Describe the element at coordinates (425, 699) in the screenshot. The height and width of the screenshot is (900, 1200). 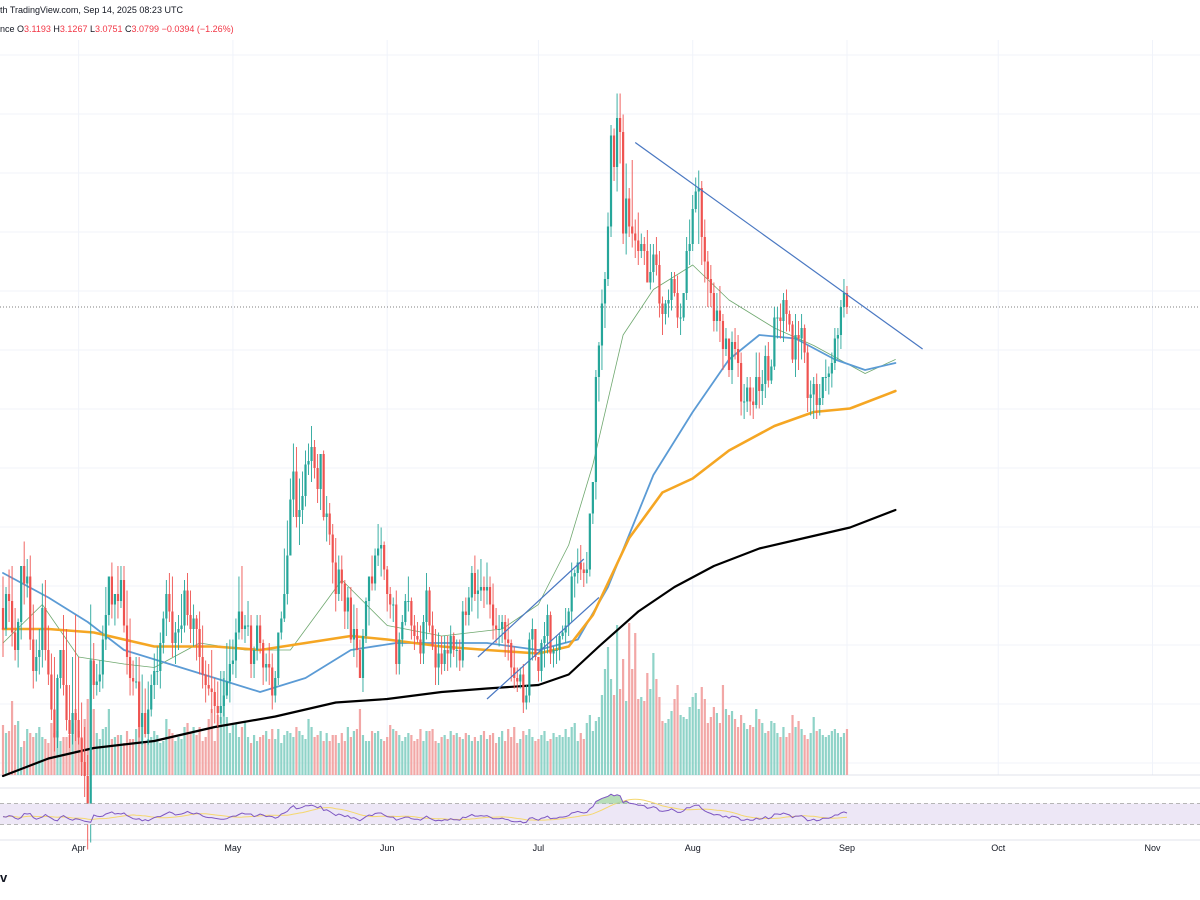
I see `volume-bars` at that location.